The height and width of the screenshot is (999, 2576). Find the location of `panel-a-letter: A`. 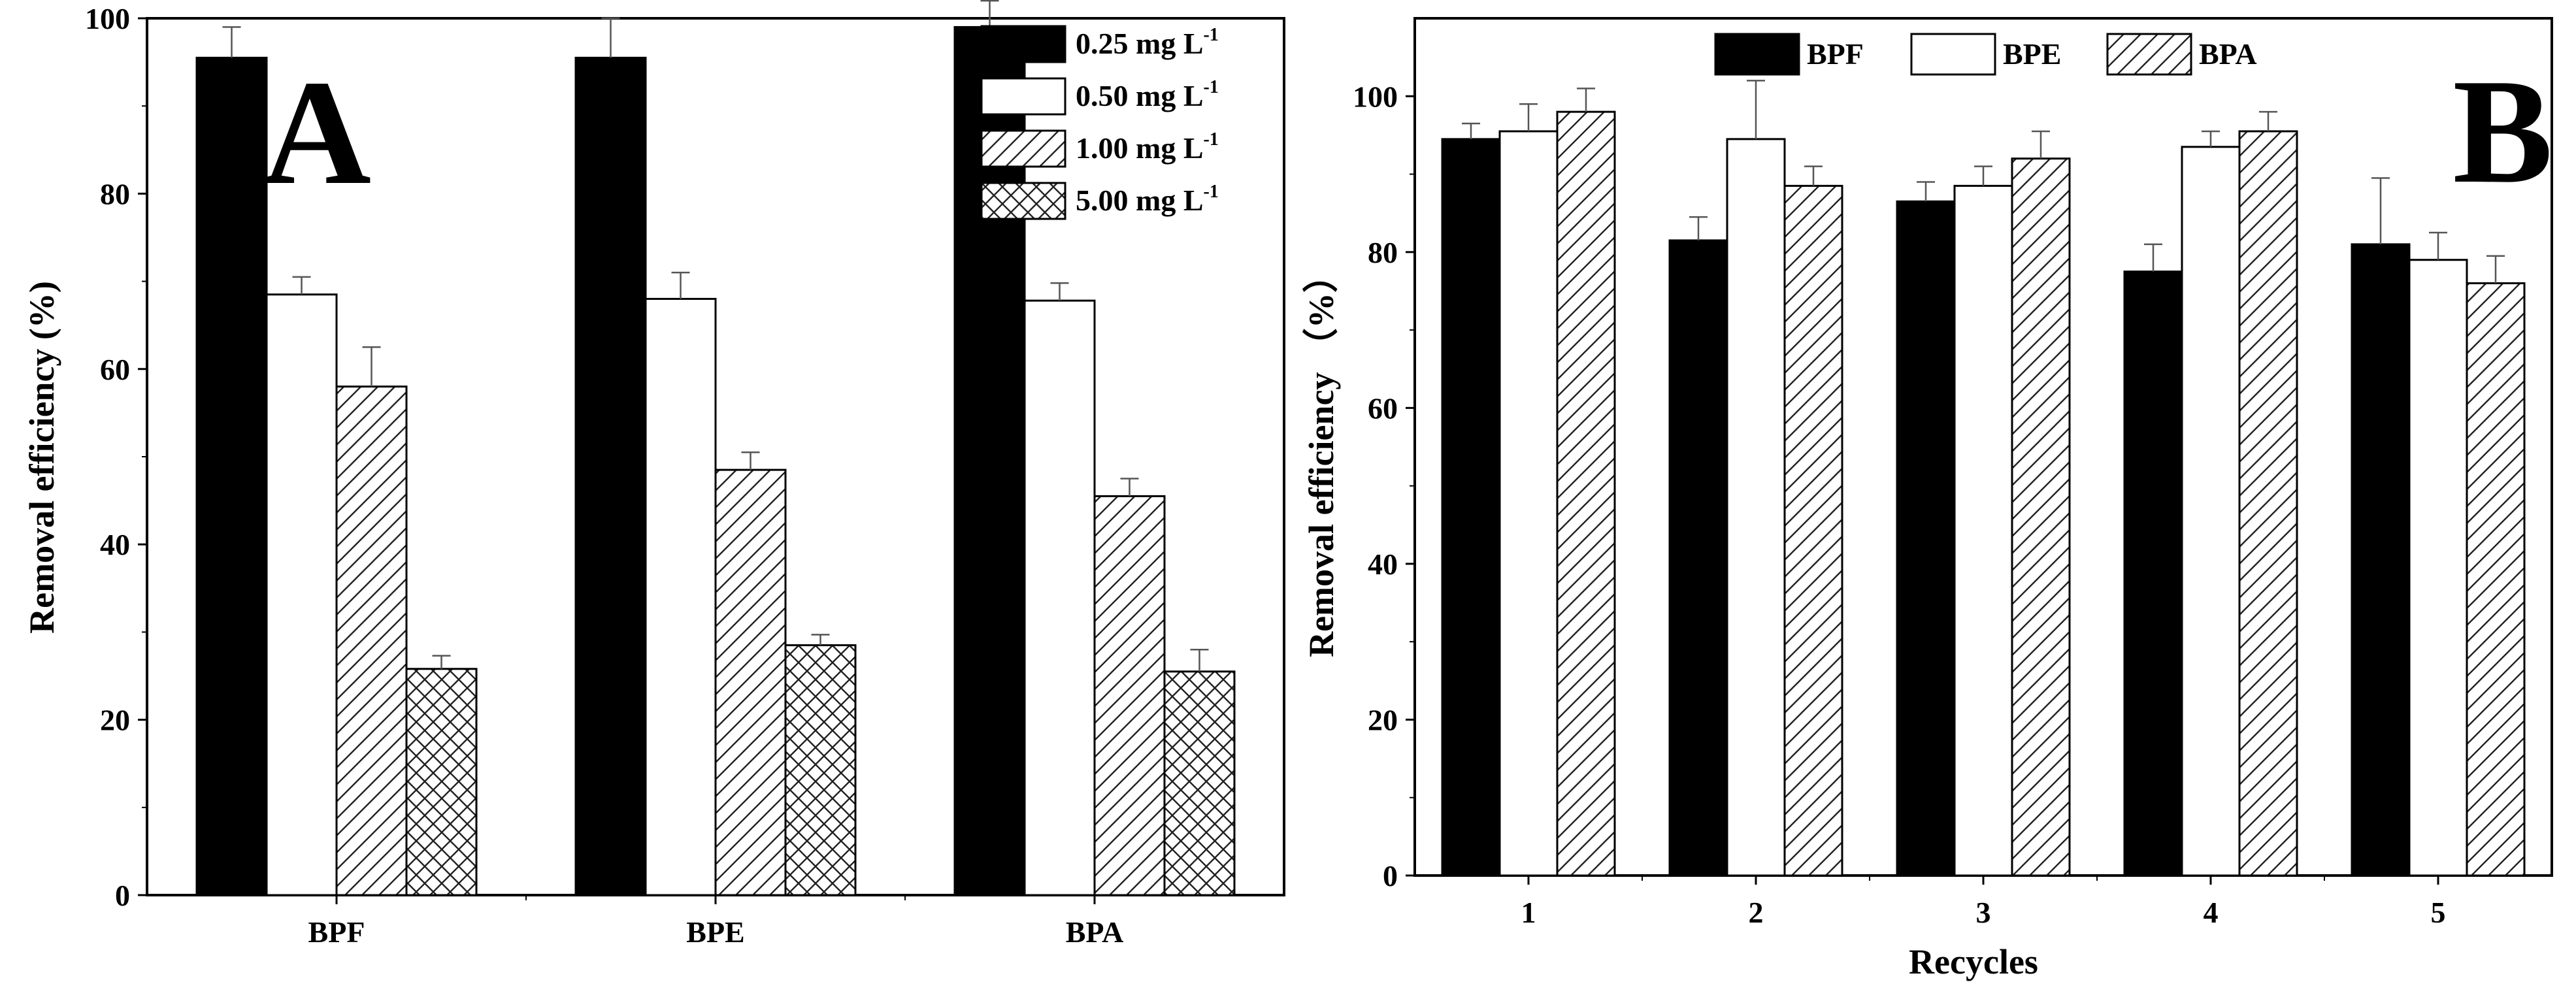

panel-a-letter: A is located at coordinates (317, 132).